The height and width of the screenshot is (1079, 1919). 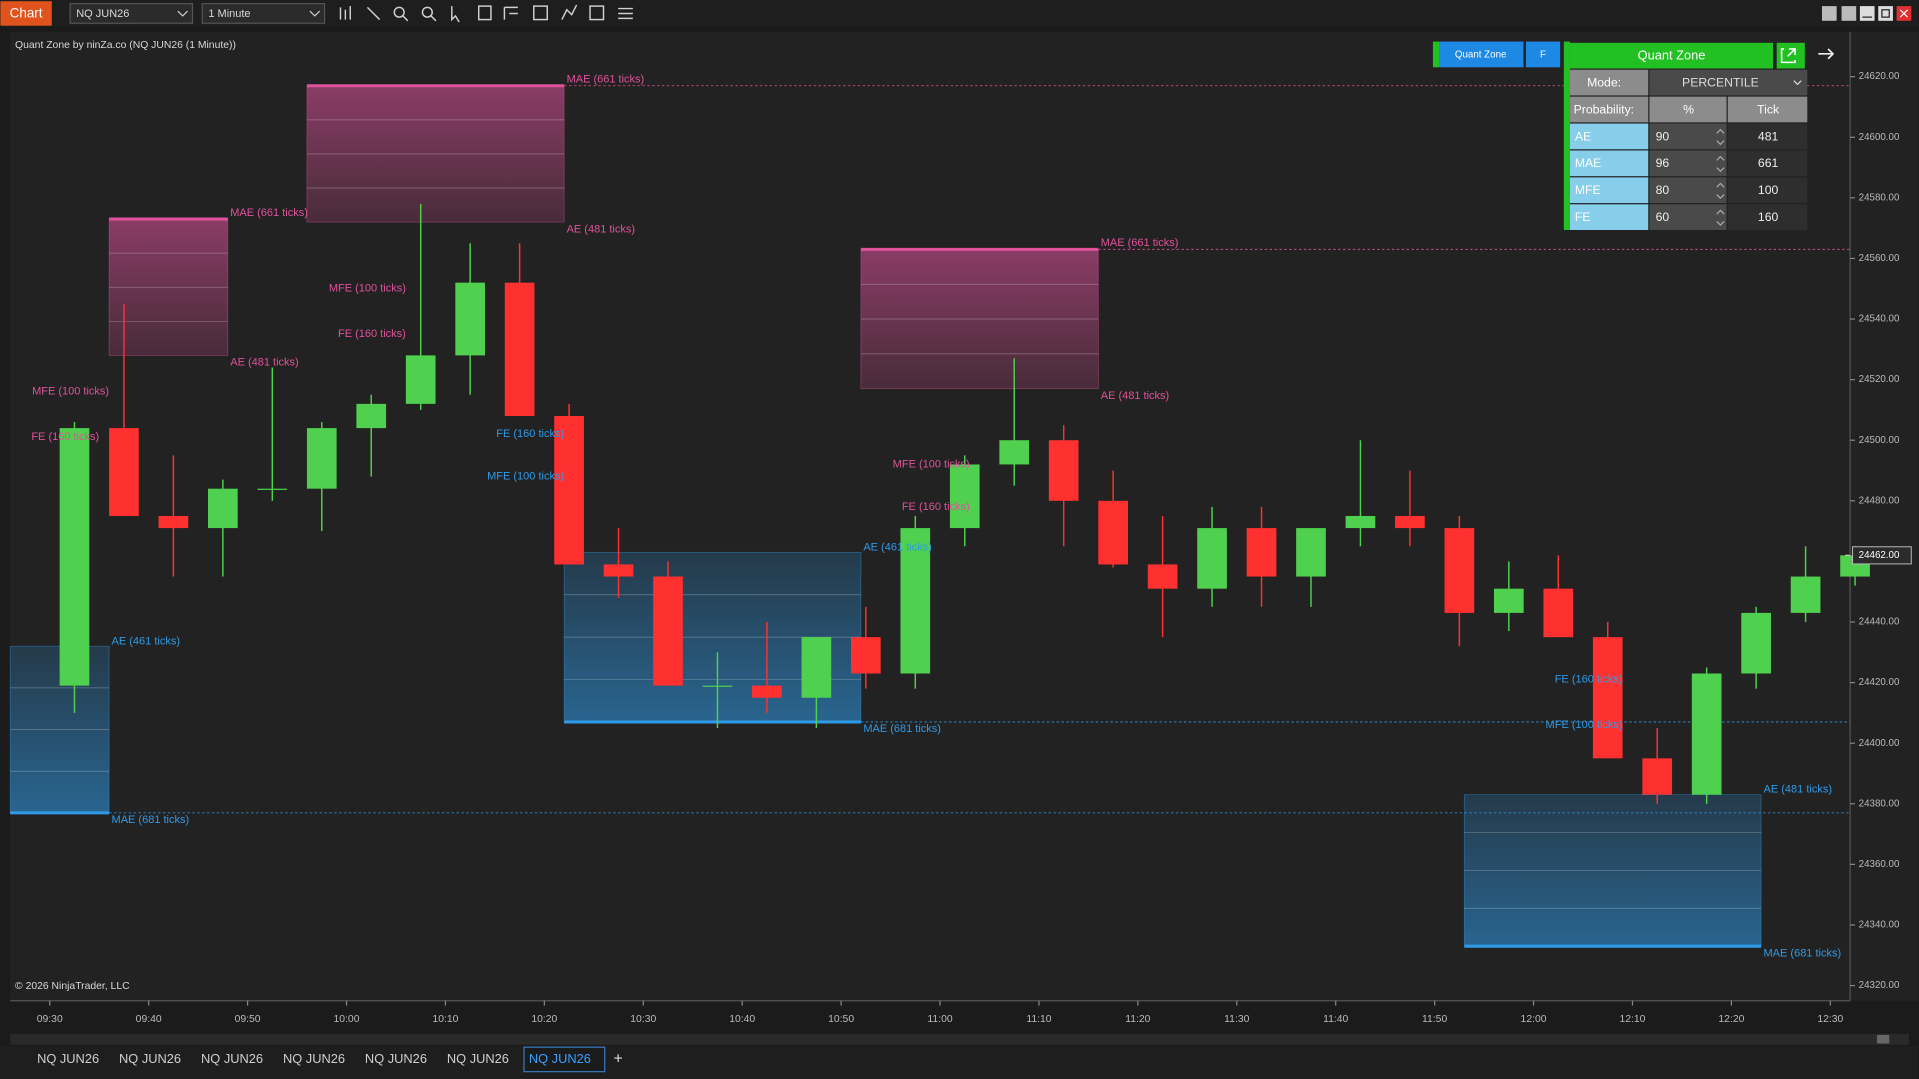 I want to click on toolbar-icons, so click(x=486, y=13).